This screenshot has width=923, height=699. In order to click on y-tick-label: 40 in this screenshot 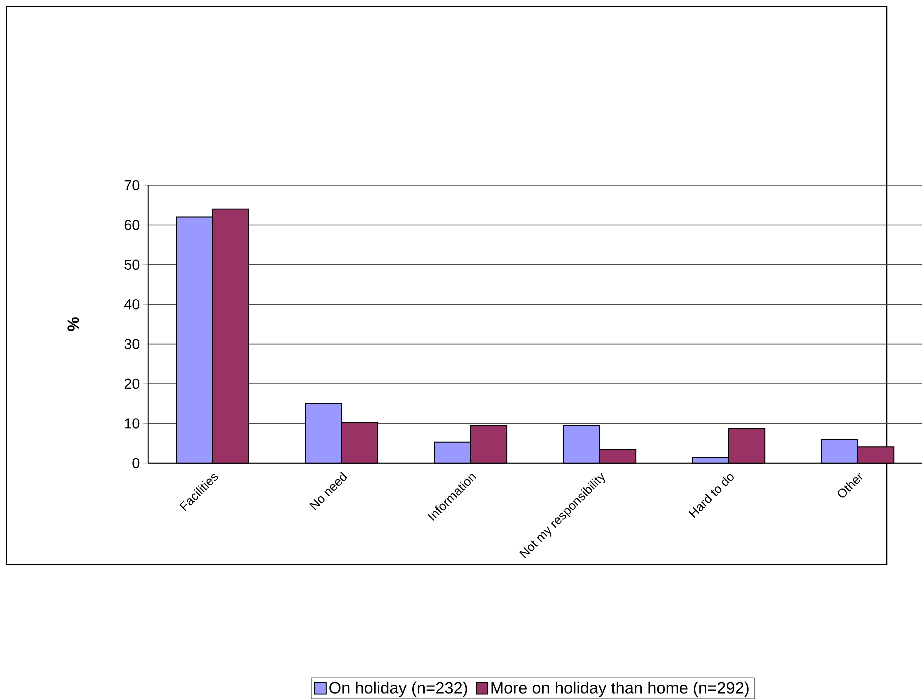, I will do `click(132, 304)`.